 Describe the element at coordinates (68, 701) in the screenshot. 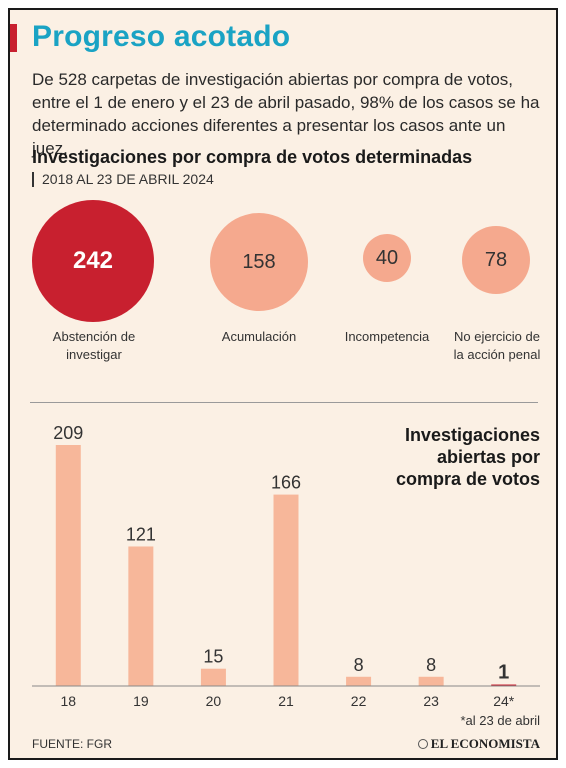

I see `x-tick-label: 18` at that location.